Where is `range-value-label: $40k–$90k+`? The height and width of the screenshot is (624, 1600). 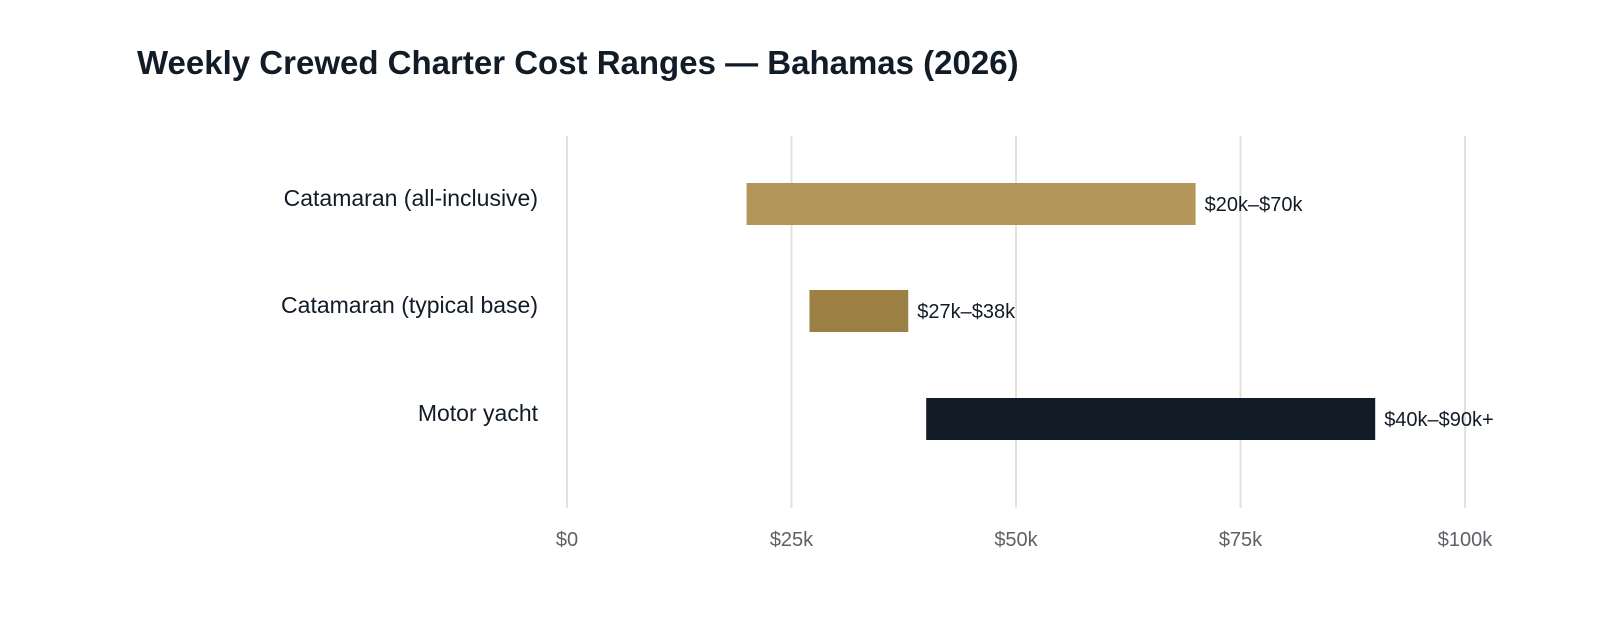 range-value-label: $40k–$90k+ is located at coordinates (1439, 420).